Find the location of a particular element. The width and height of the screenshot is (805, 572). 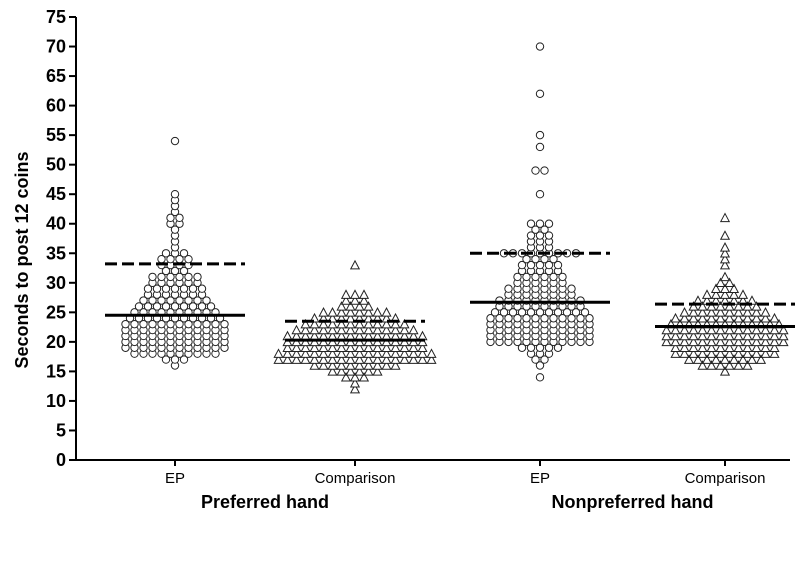

x-group-label: Nonpreferred hand is located at coordinates (632, 502).